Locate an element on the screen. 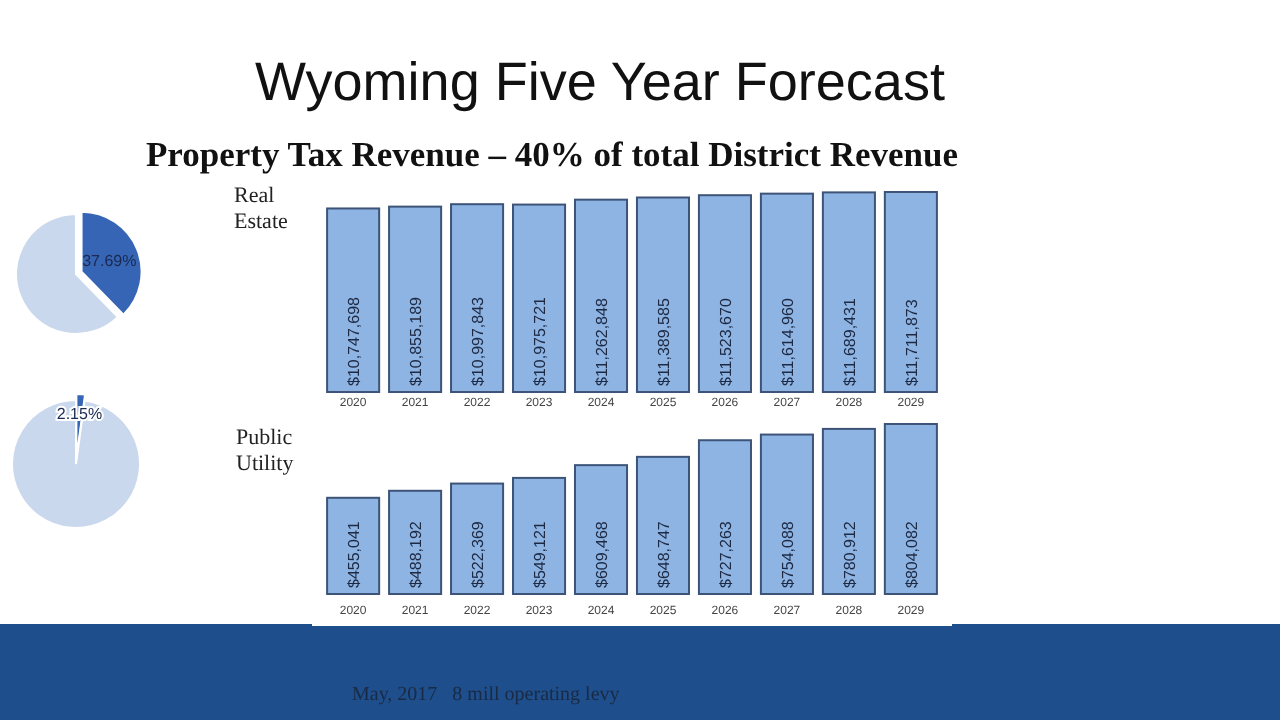 The image size is (1280, 720). data-label: $754,088 is located at coordinates (787, 554).